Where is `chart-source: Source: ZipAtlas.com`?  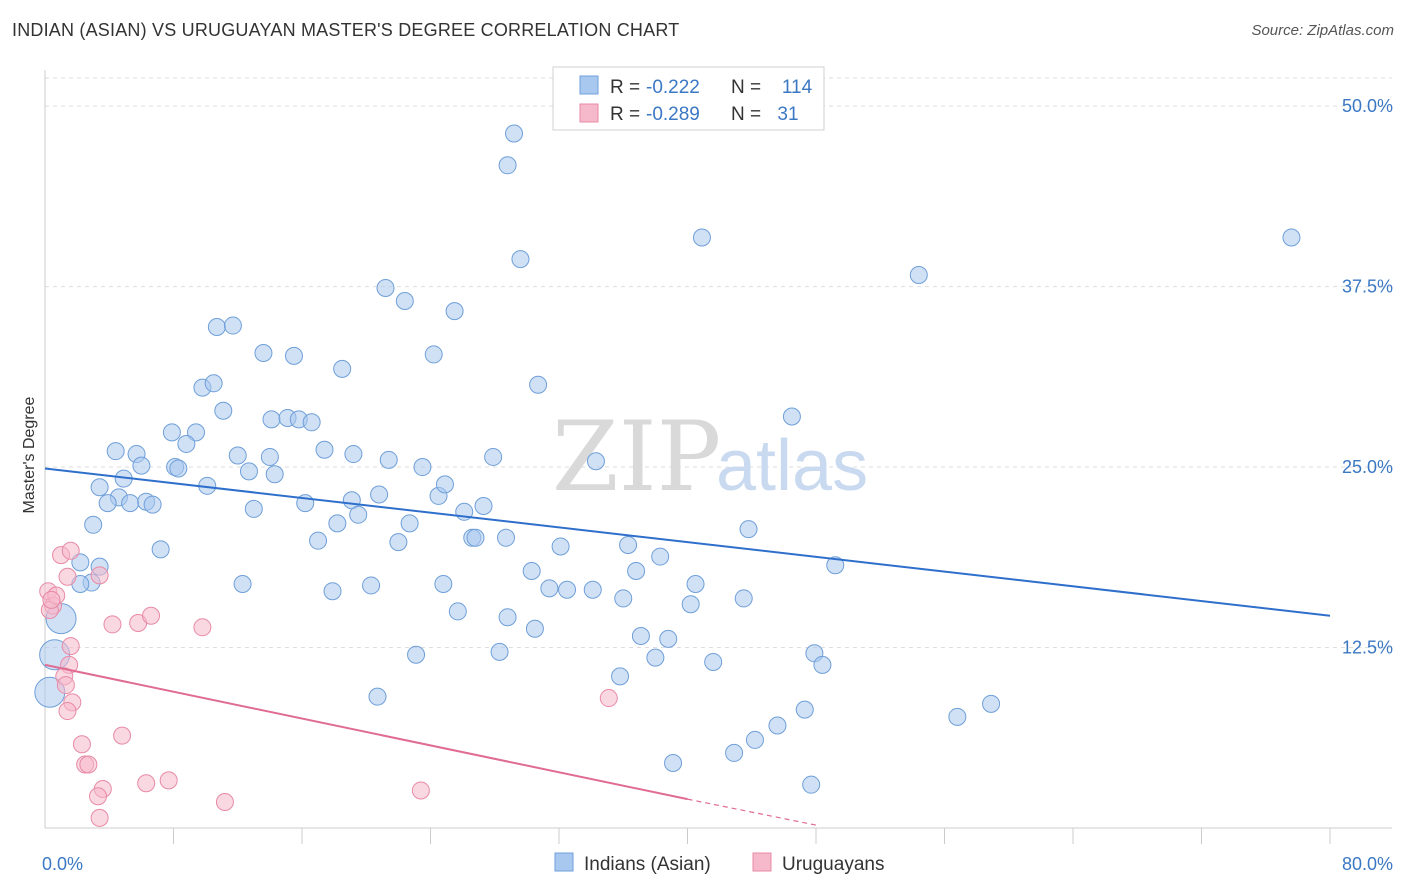 chart-source: Source: ZipAtlas.com is located at coordinates (1322, 30).